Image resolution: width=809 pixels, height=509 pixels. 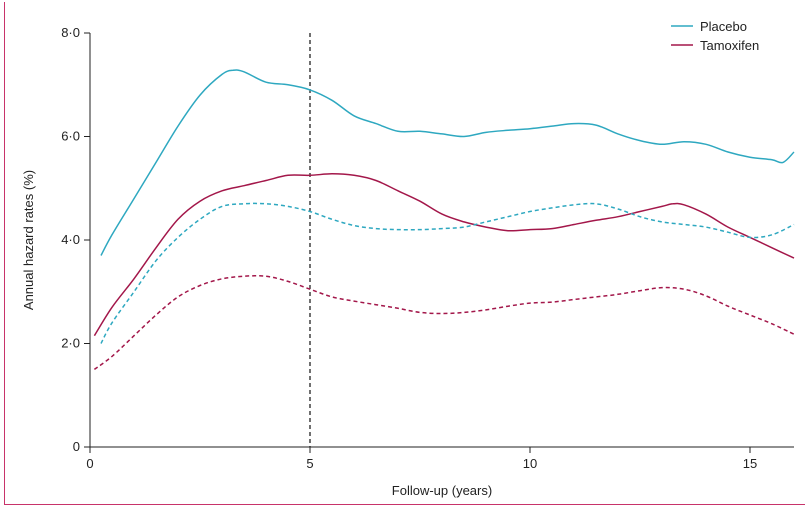 I want to click on y-tick-label: 8·0, so click(x=70, y=32).